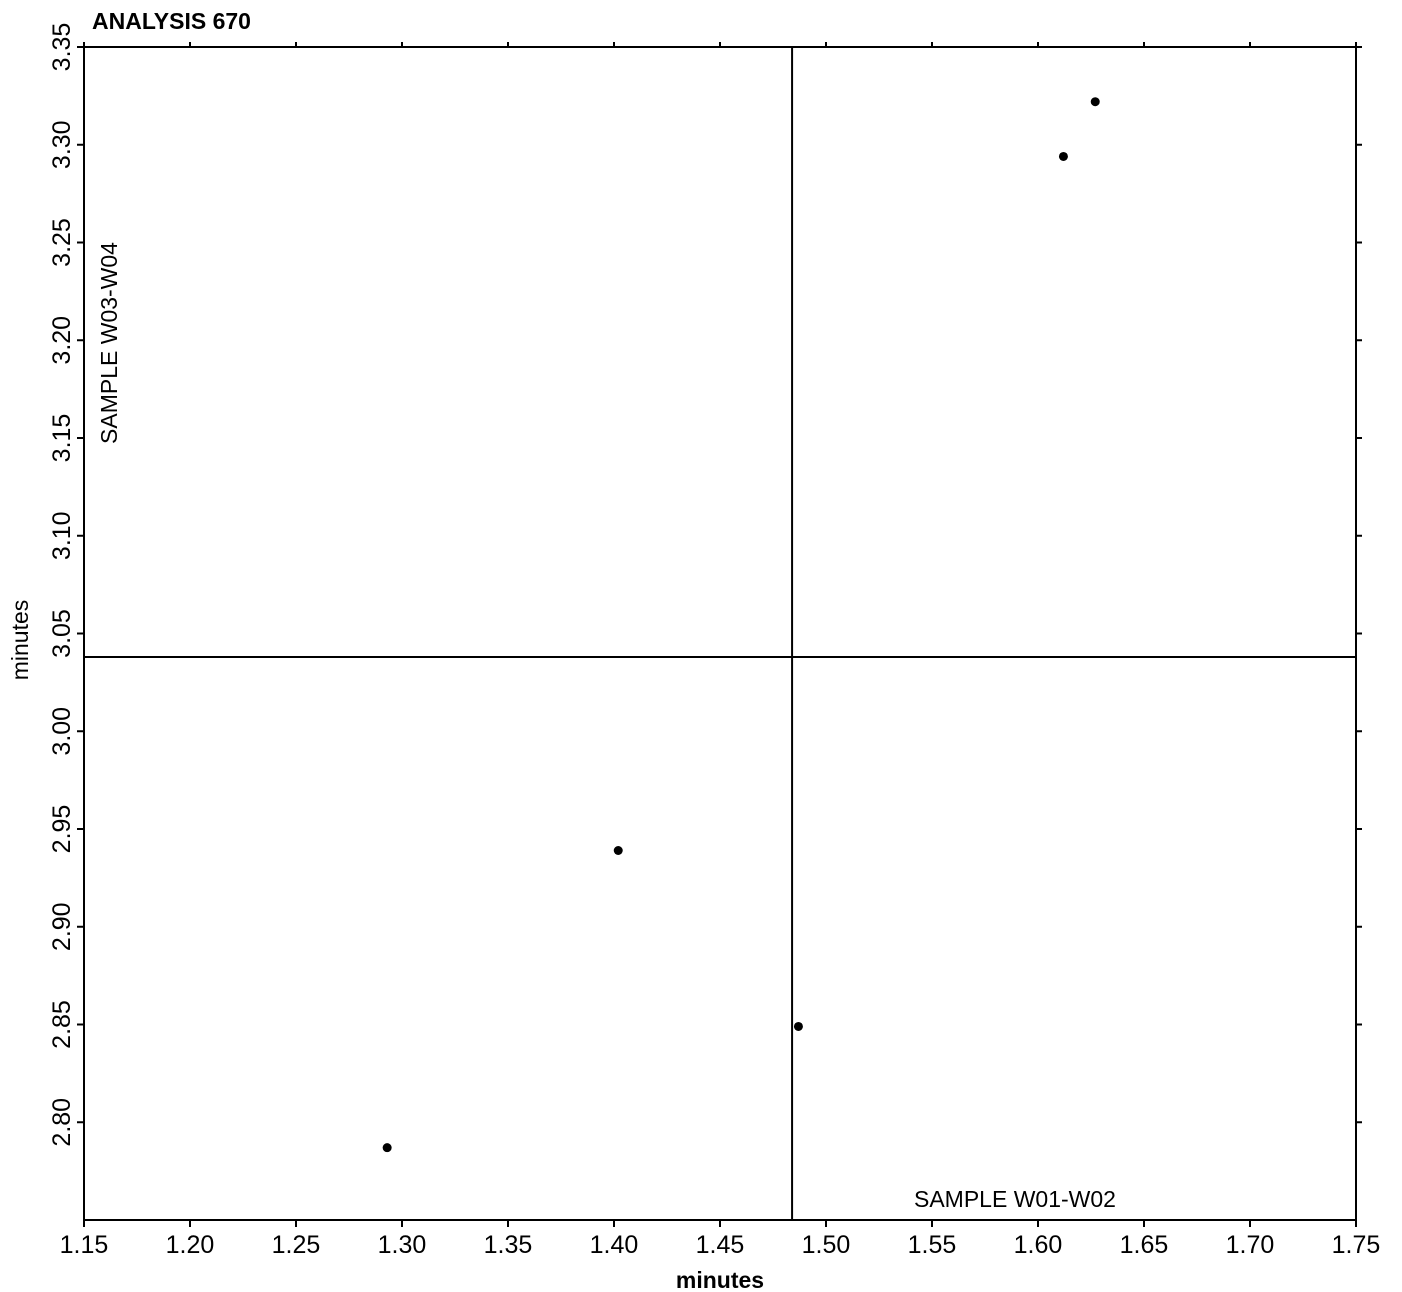  What do you see at coordinates (190, 1245) in the screenshot?
I see `x-tick-label: 1.20` at bounding box center [190, 1245].